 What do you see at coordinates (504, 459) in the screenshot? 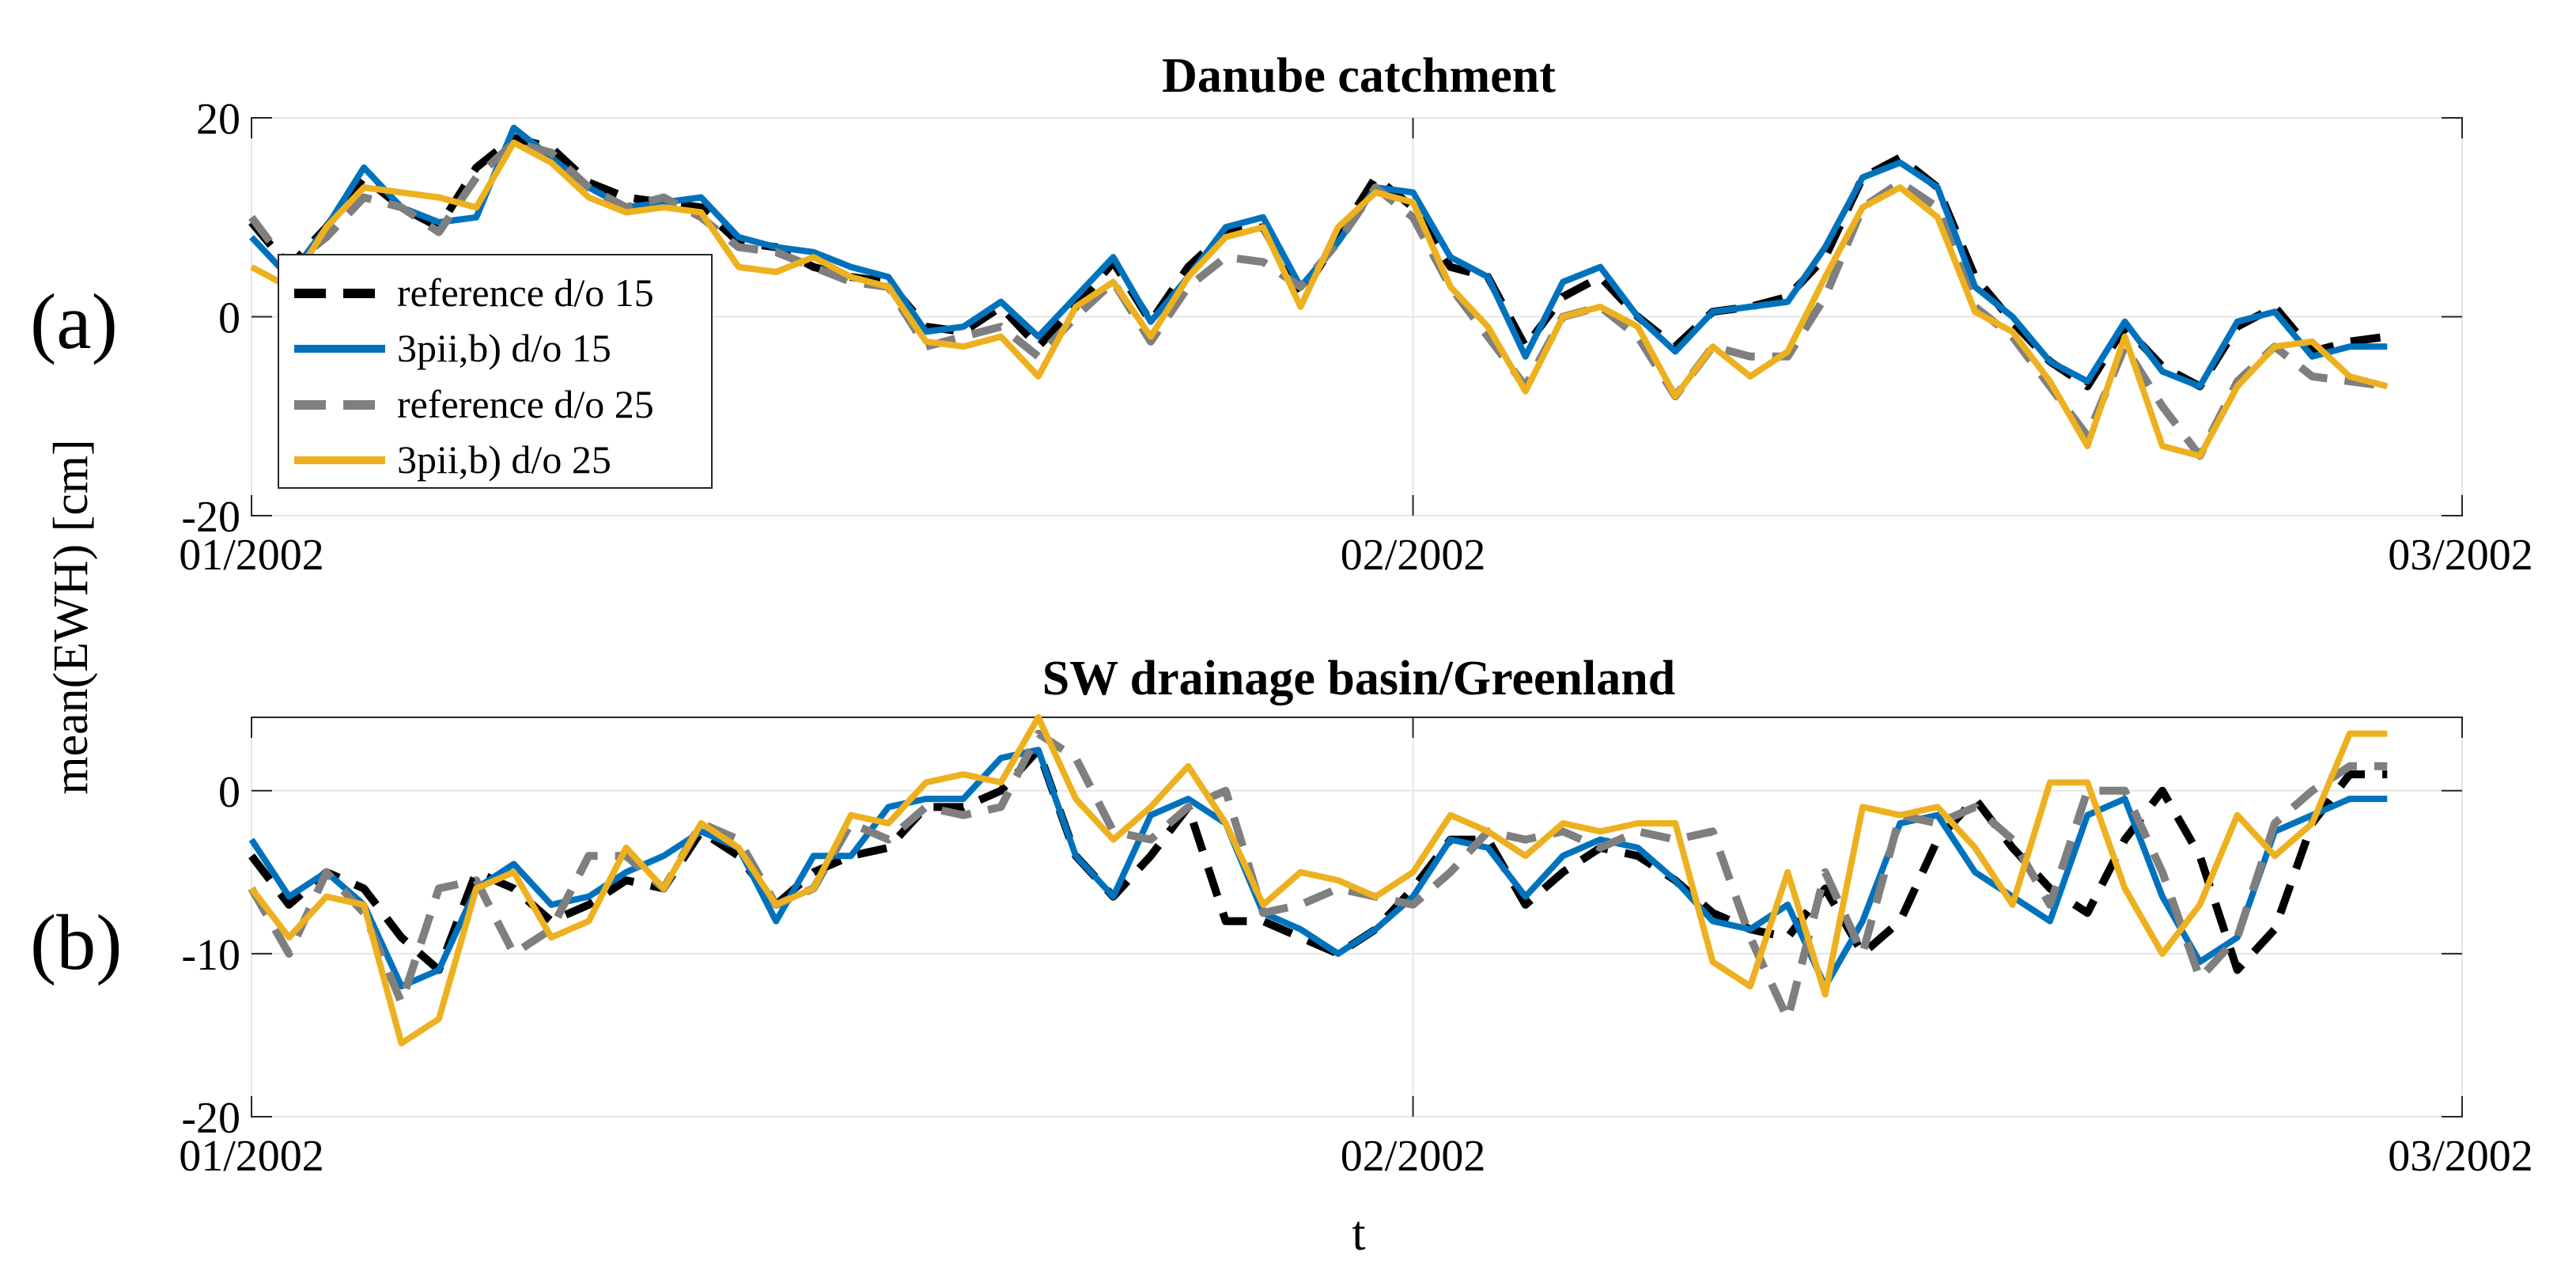
I see `legend-label-3piib-do25: 3pii,b) d/o 25` at bounding box center [504, 459].